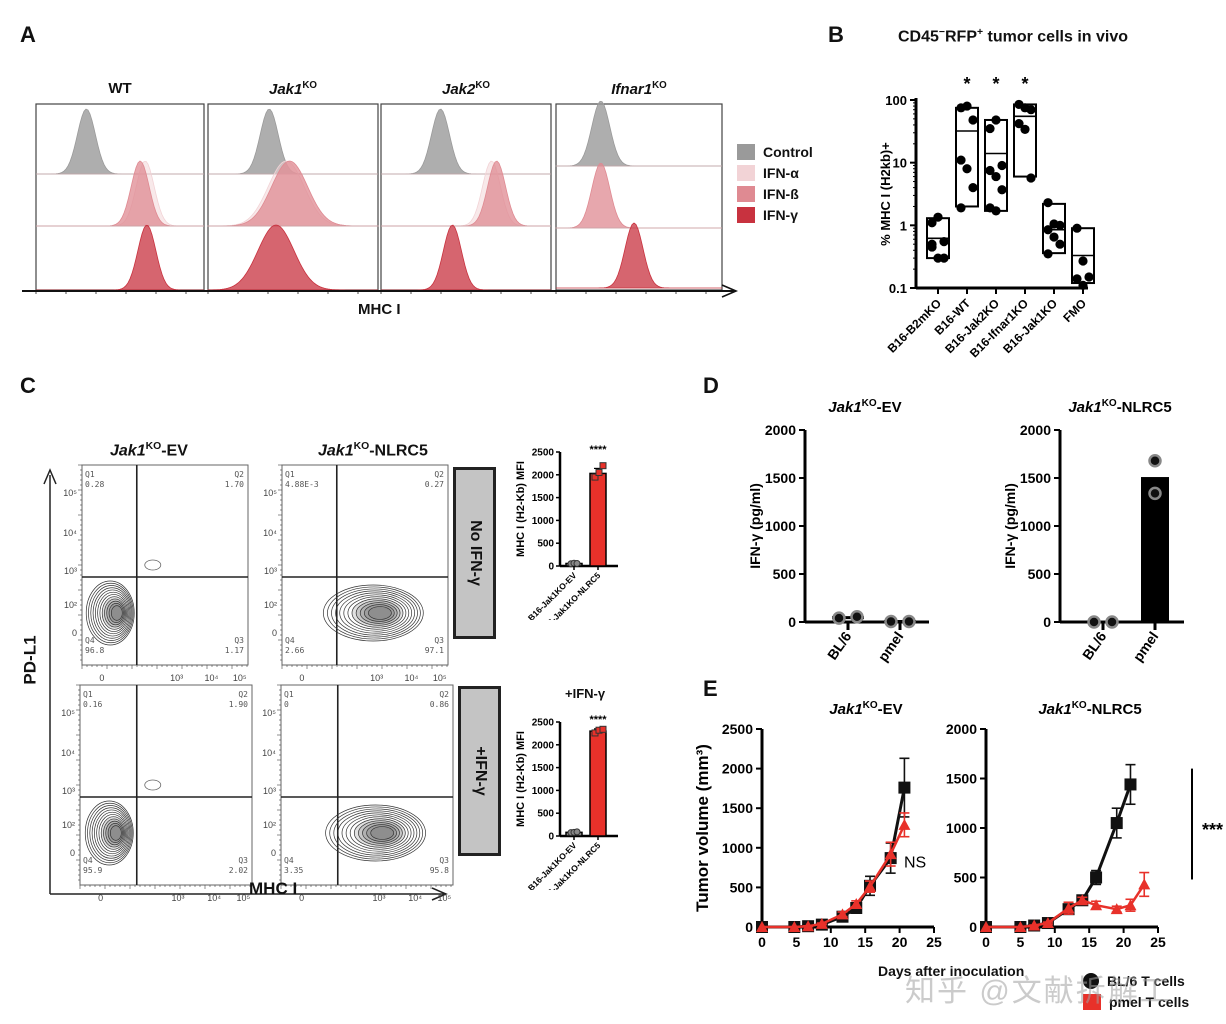 The image size is (1226, 1024). I want to click on title-suffix: -NLRC5, so click(1144, 407).